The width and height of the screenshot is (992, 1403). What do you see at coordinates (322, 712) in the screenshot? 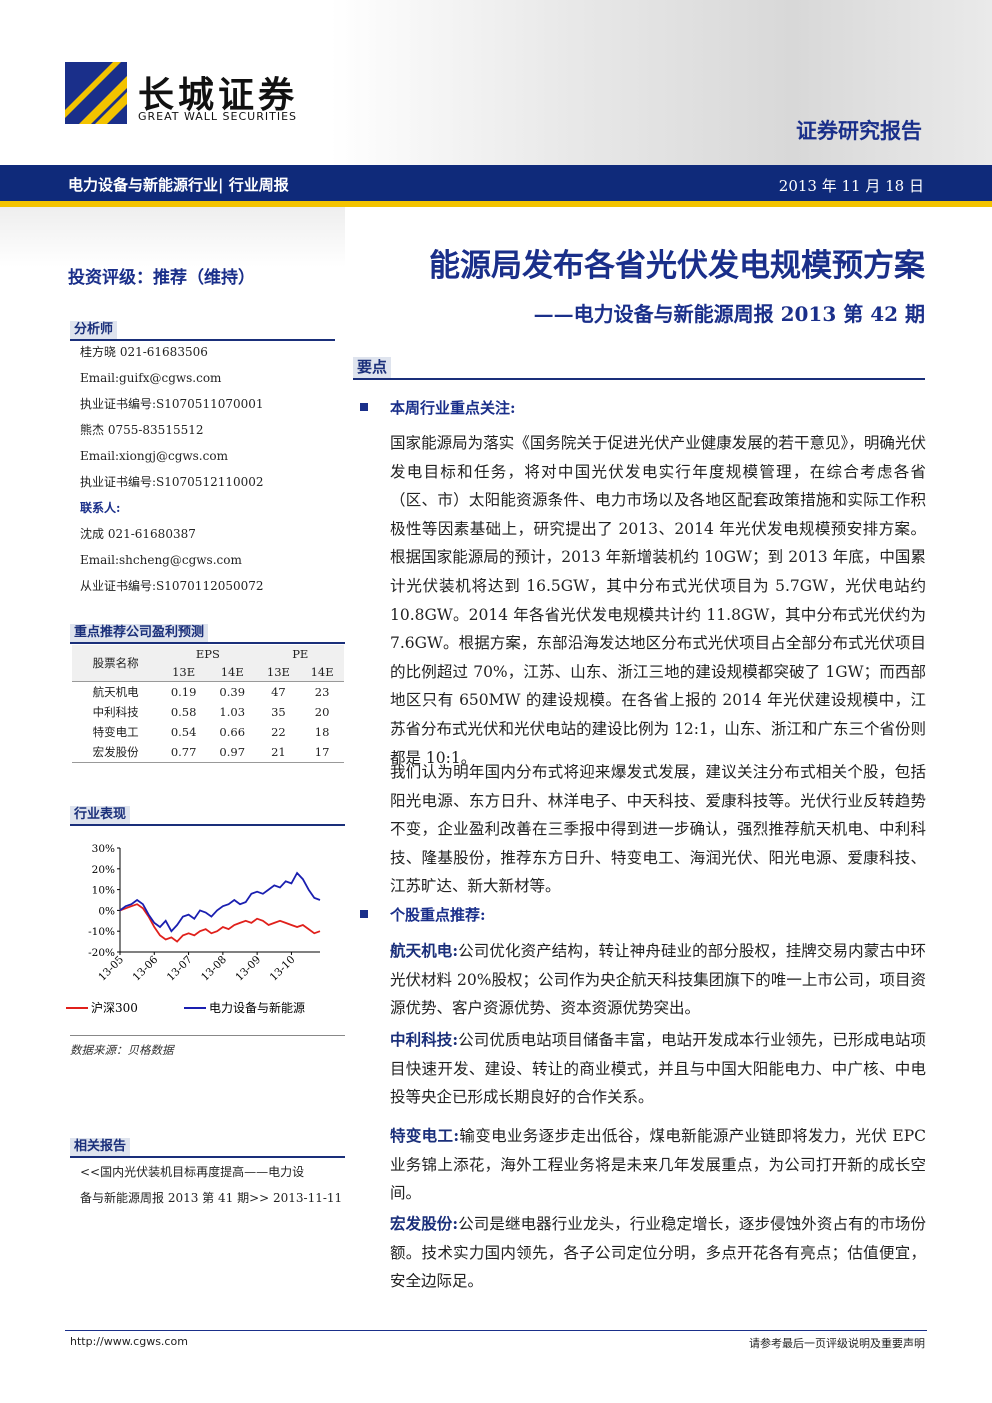
I see `cell: 20` at bounding box center [322, 712].